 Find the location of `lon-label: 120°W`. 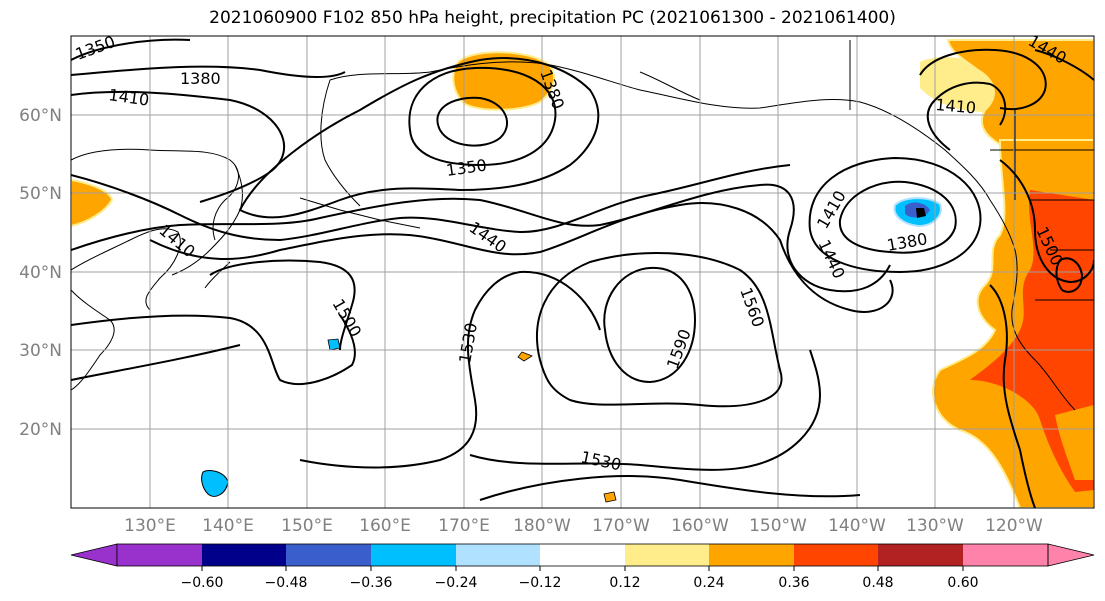

lon-label: 120°W is located at coordinates (1014, 526).